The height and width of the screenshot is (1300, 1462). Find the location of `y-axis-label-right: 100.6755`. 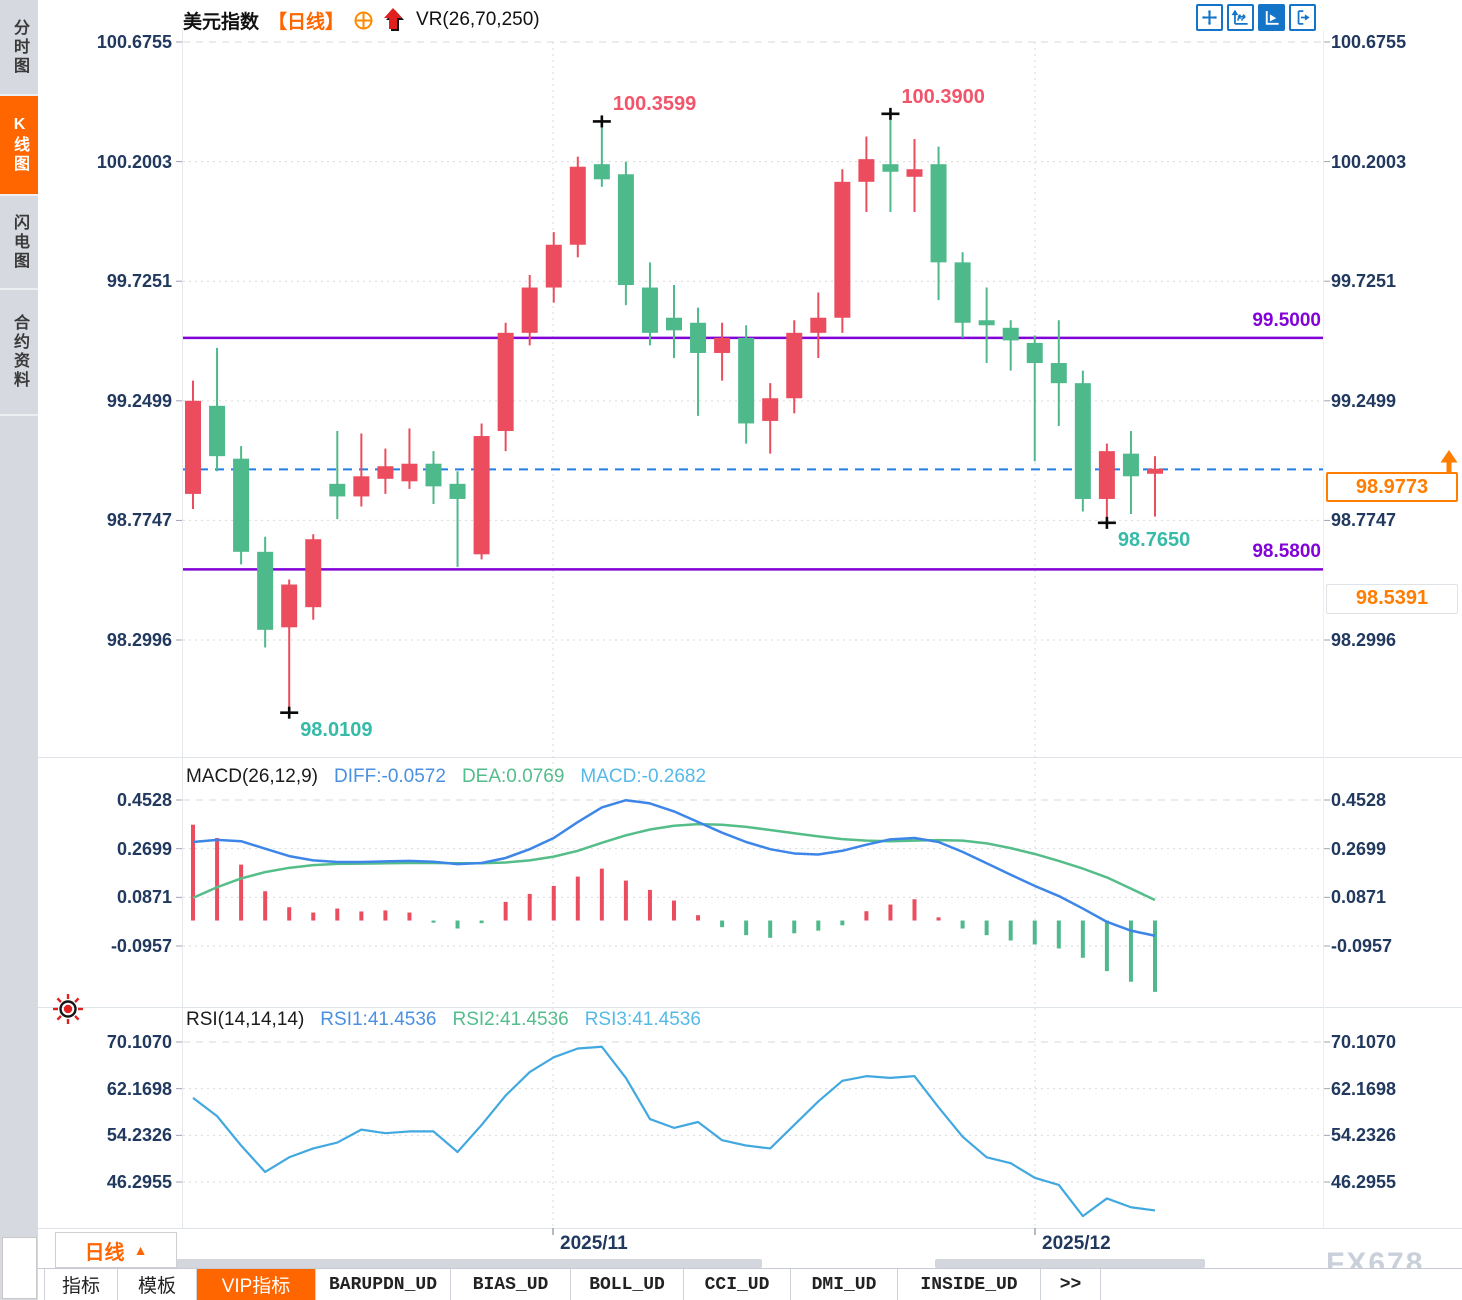

y-axis-label-right: 100.6755 is located at coordinates (1369, 42).